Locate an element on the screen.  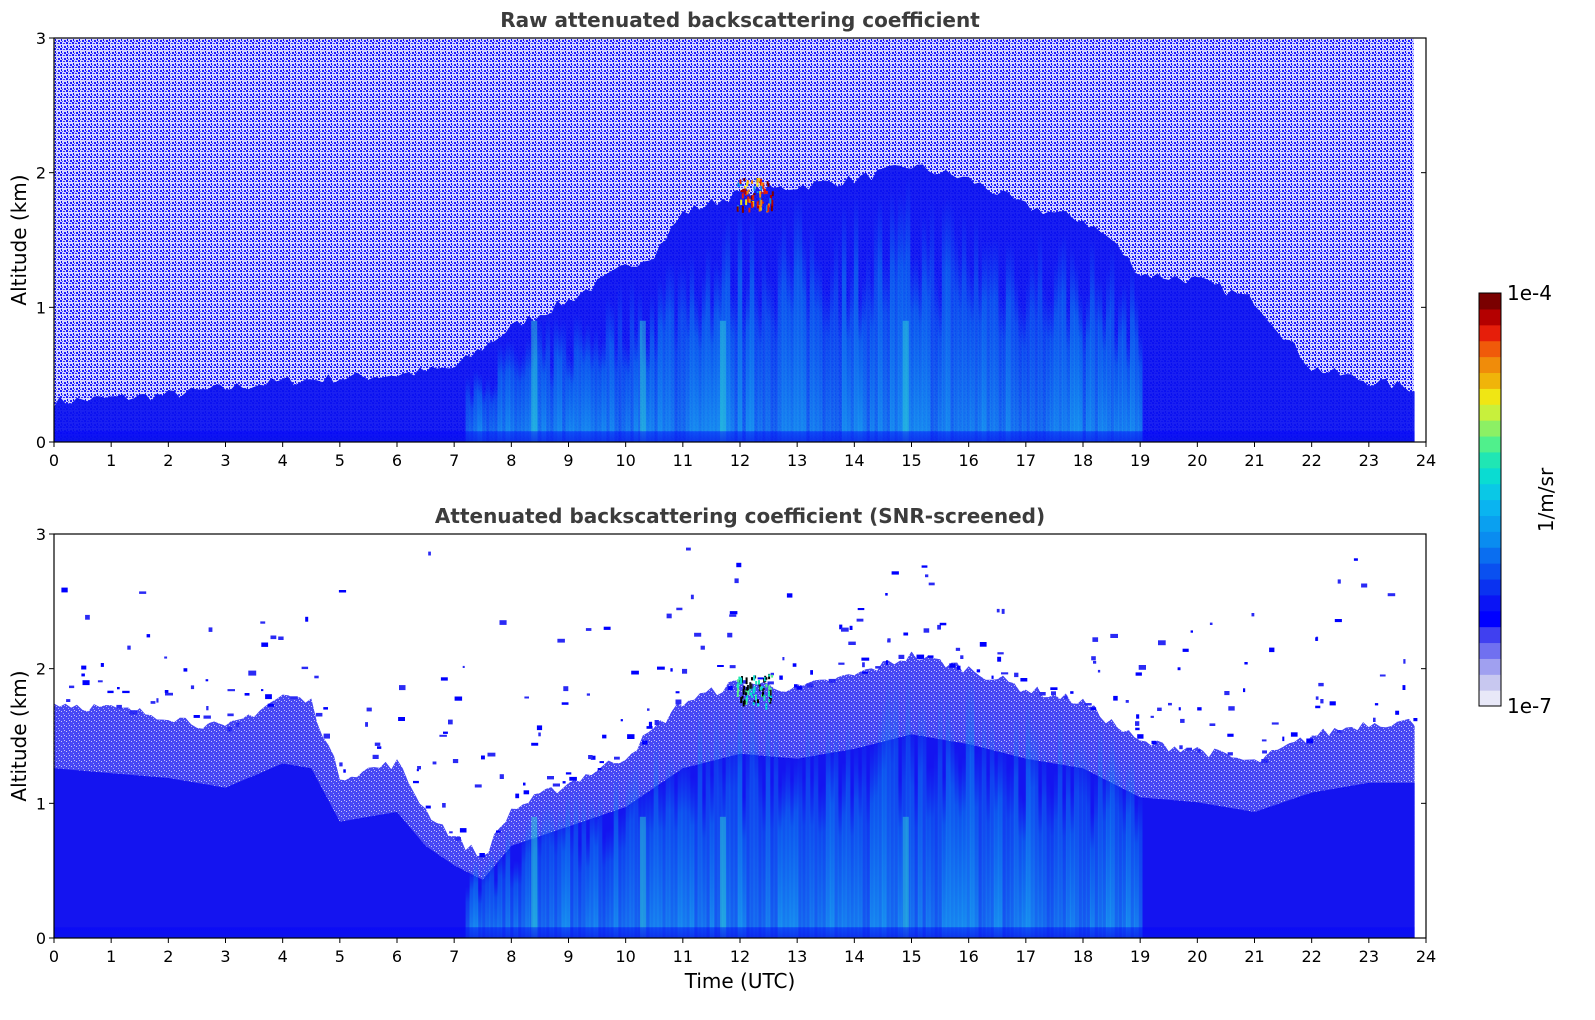
x-tick-label: 15 is located at coordinates (911, 460).